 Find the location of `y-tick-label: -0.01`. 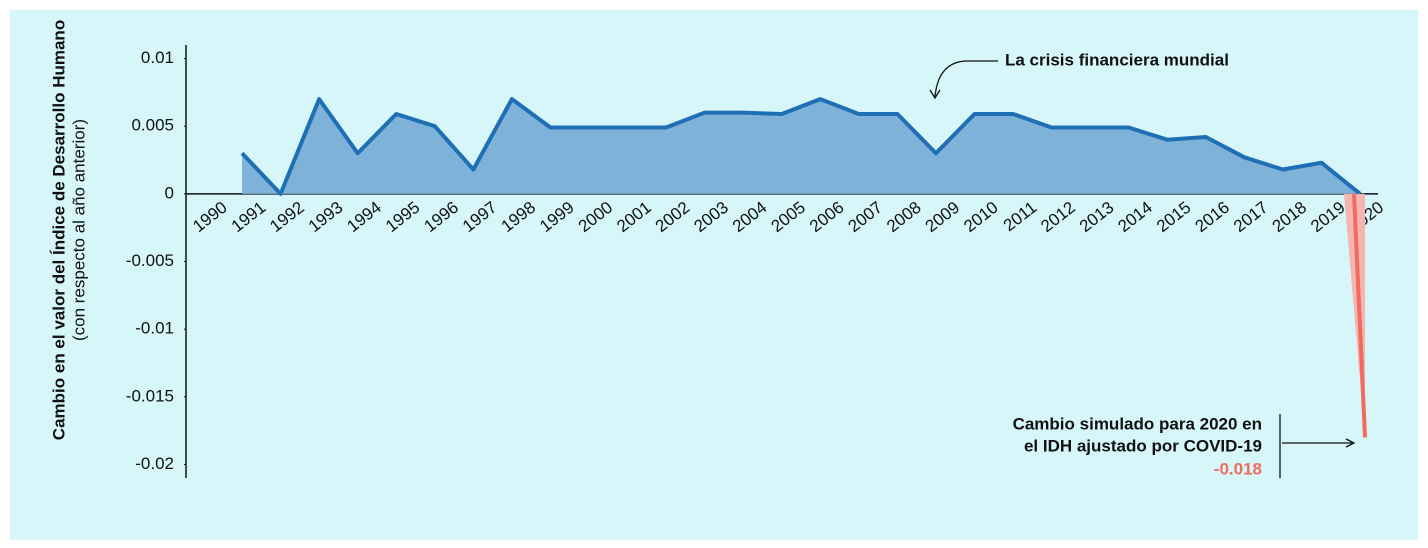

y-tick-label: -0.01 is located at coordinates (154, 328).